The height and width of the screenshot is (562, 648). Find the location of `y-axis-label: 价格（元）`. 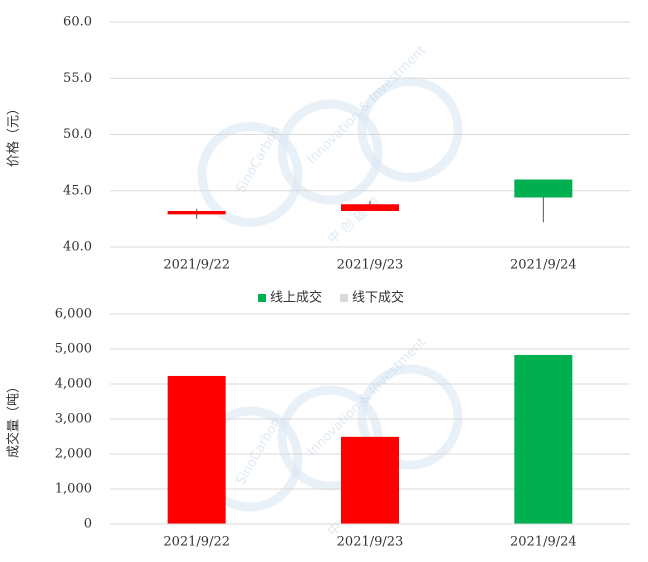

y-axis-label: 价格（元） is located at coordinates (14, 134).